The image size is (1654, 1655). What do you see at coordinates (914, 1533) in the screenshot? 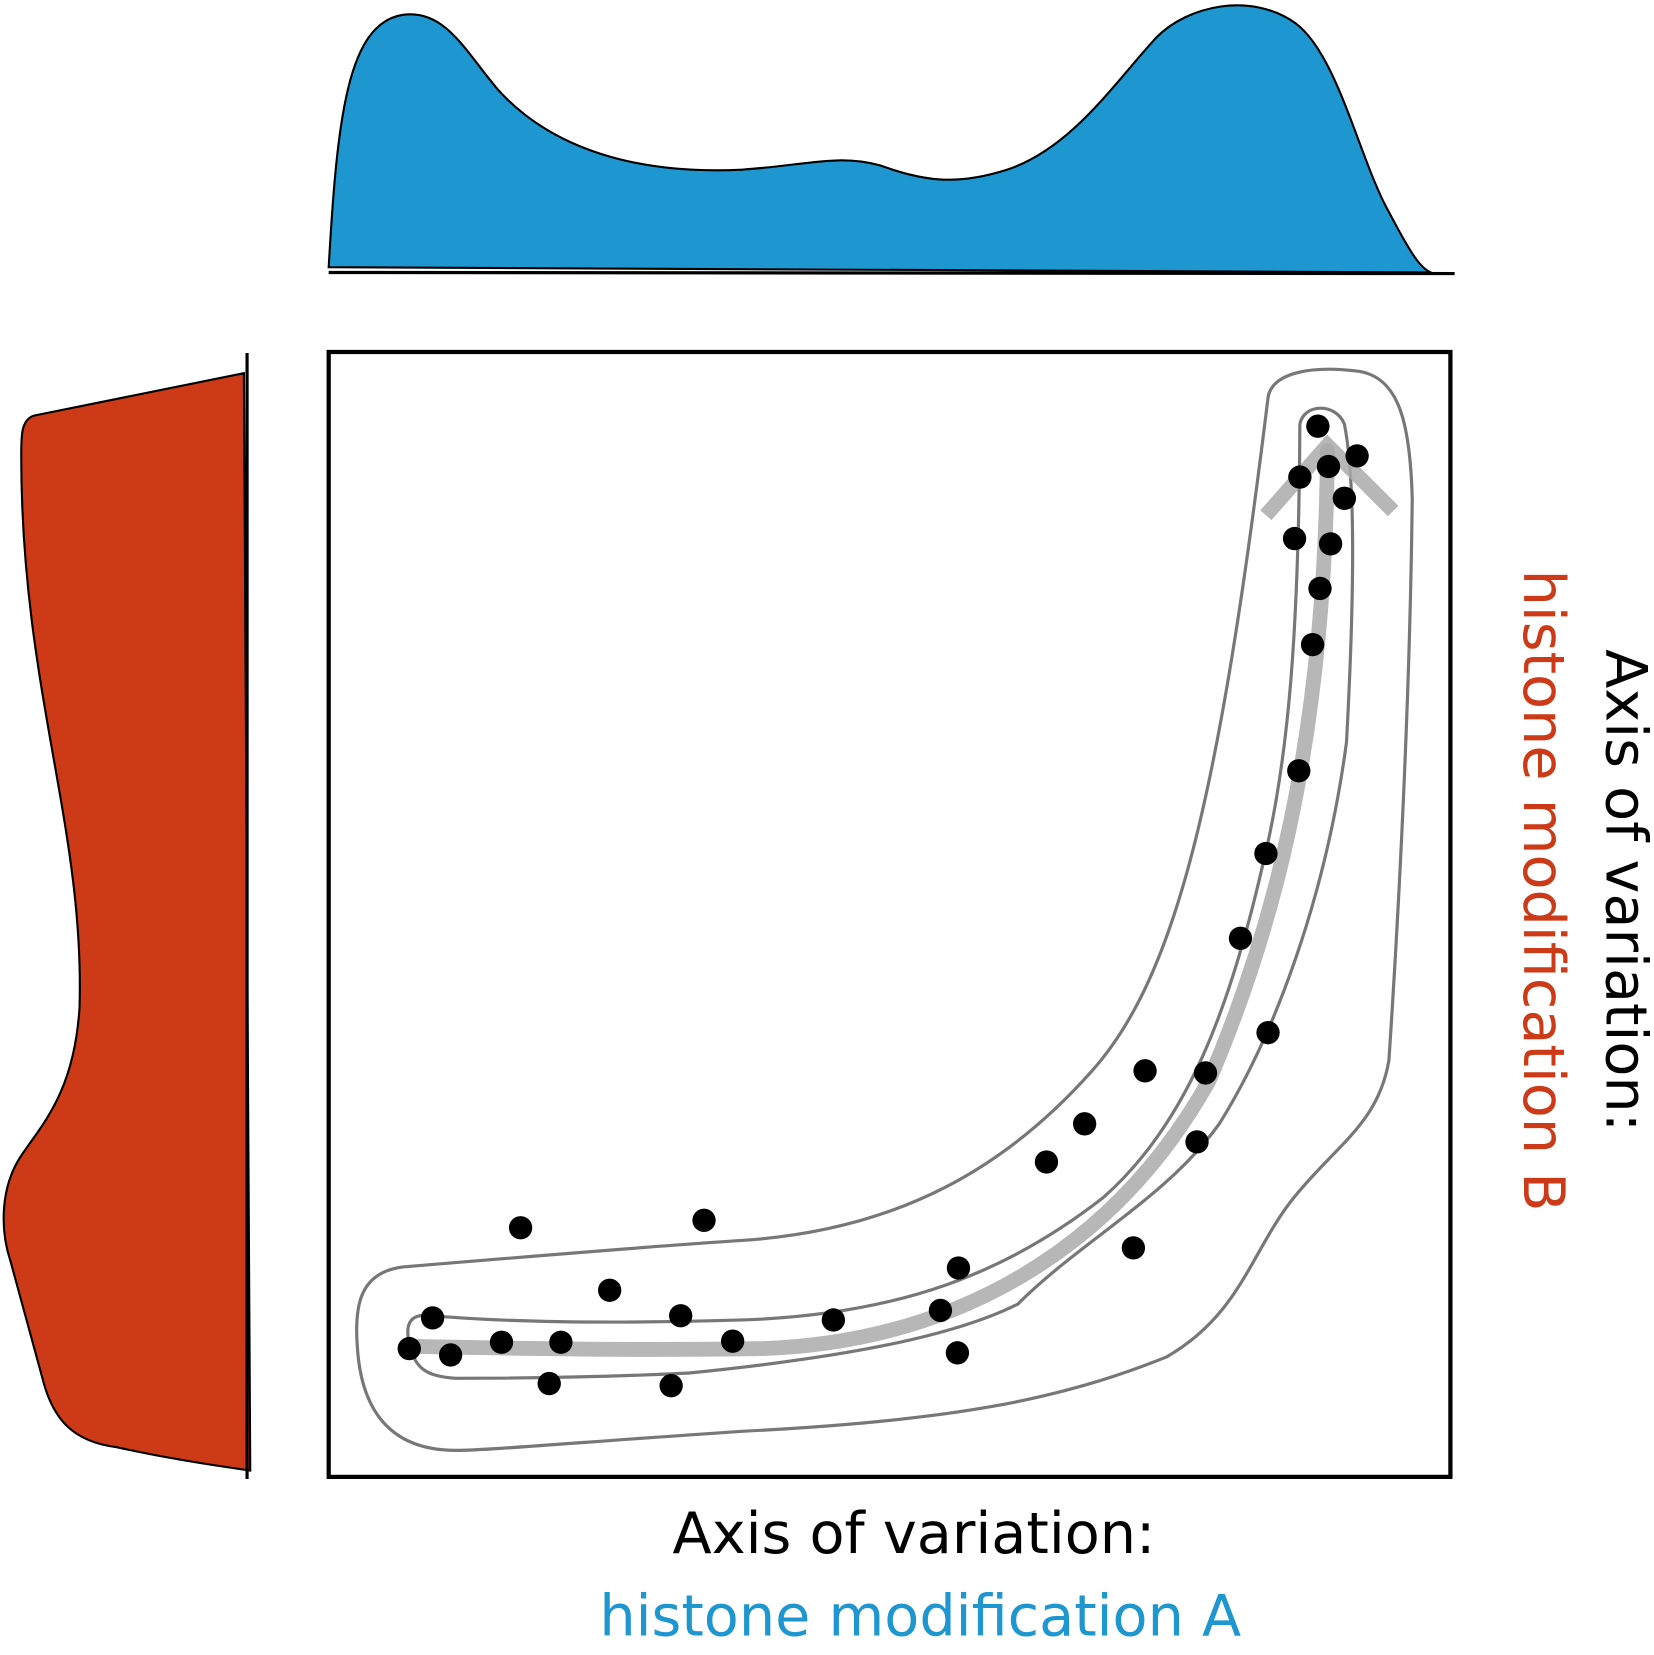
I see `x-axis-label: Axis of variation:` at bounding box center [914, 1533].